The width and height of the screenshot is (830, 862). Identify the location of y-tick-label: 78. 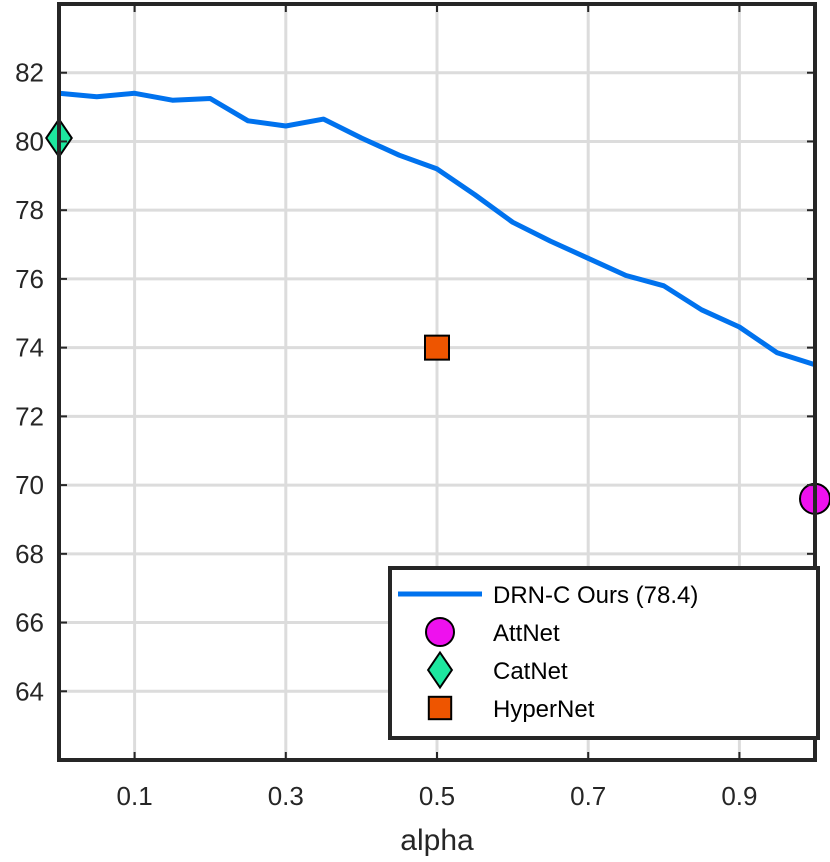
(29, 210).